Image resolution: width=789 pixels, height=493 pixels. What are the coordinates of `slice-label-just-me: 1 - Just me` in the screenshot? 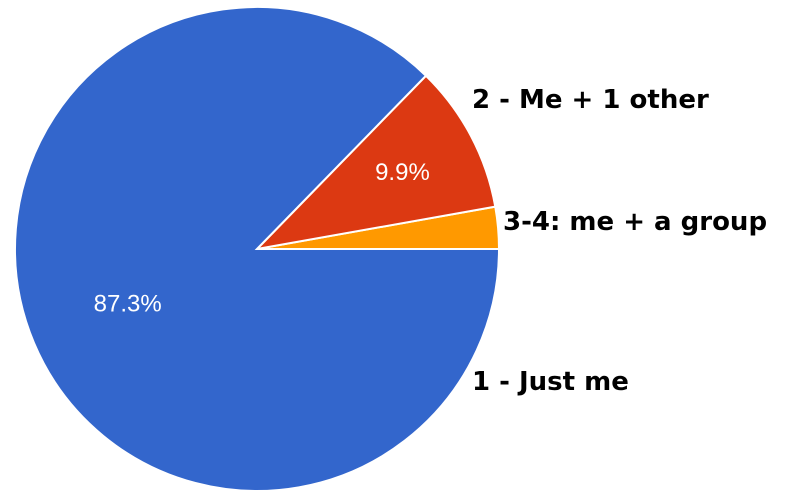 It's located at (550, 382).